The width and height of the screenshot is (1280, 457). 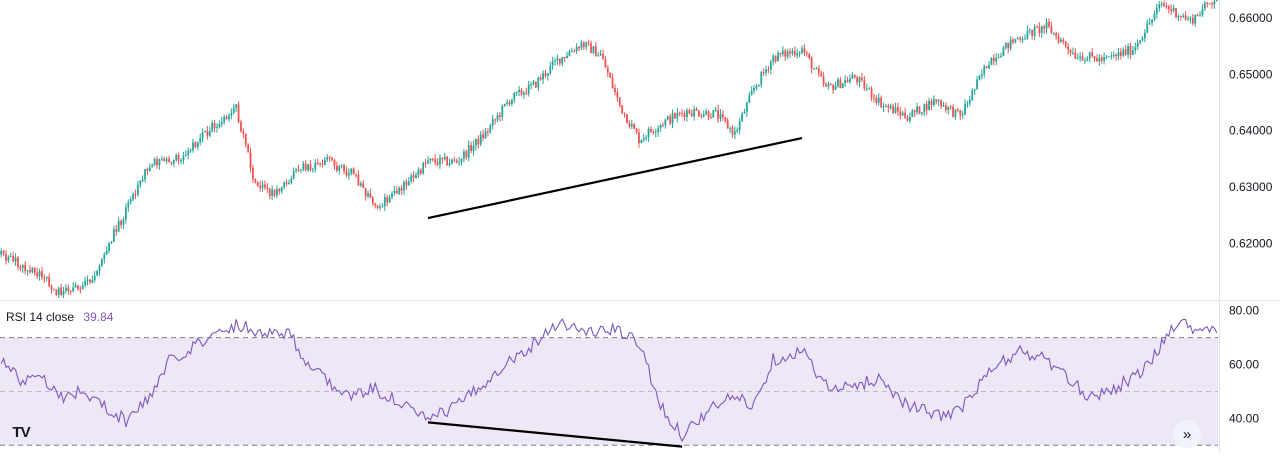 What do you see at coordinates (1187, 434) in the screenshot?
I see `scroll-to-realtime-button: »` at bounding box center [1187, 434].